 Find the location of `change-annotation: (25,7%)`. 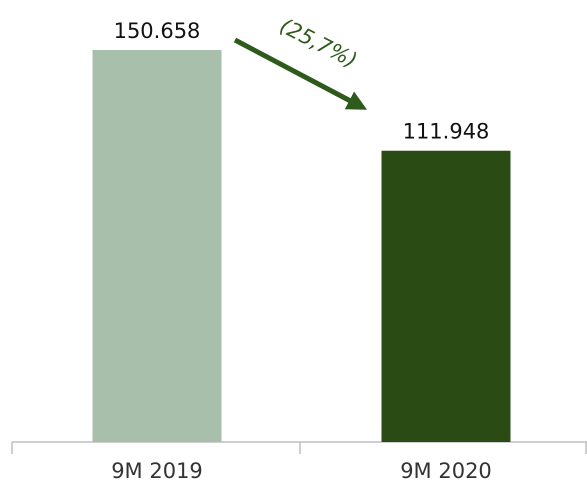

change-annotation: (25,7%) is located at coordinates (318, 43).